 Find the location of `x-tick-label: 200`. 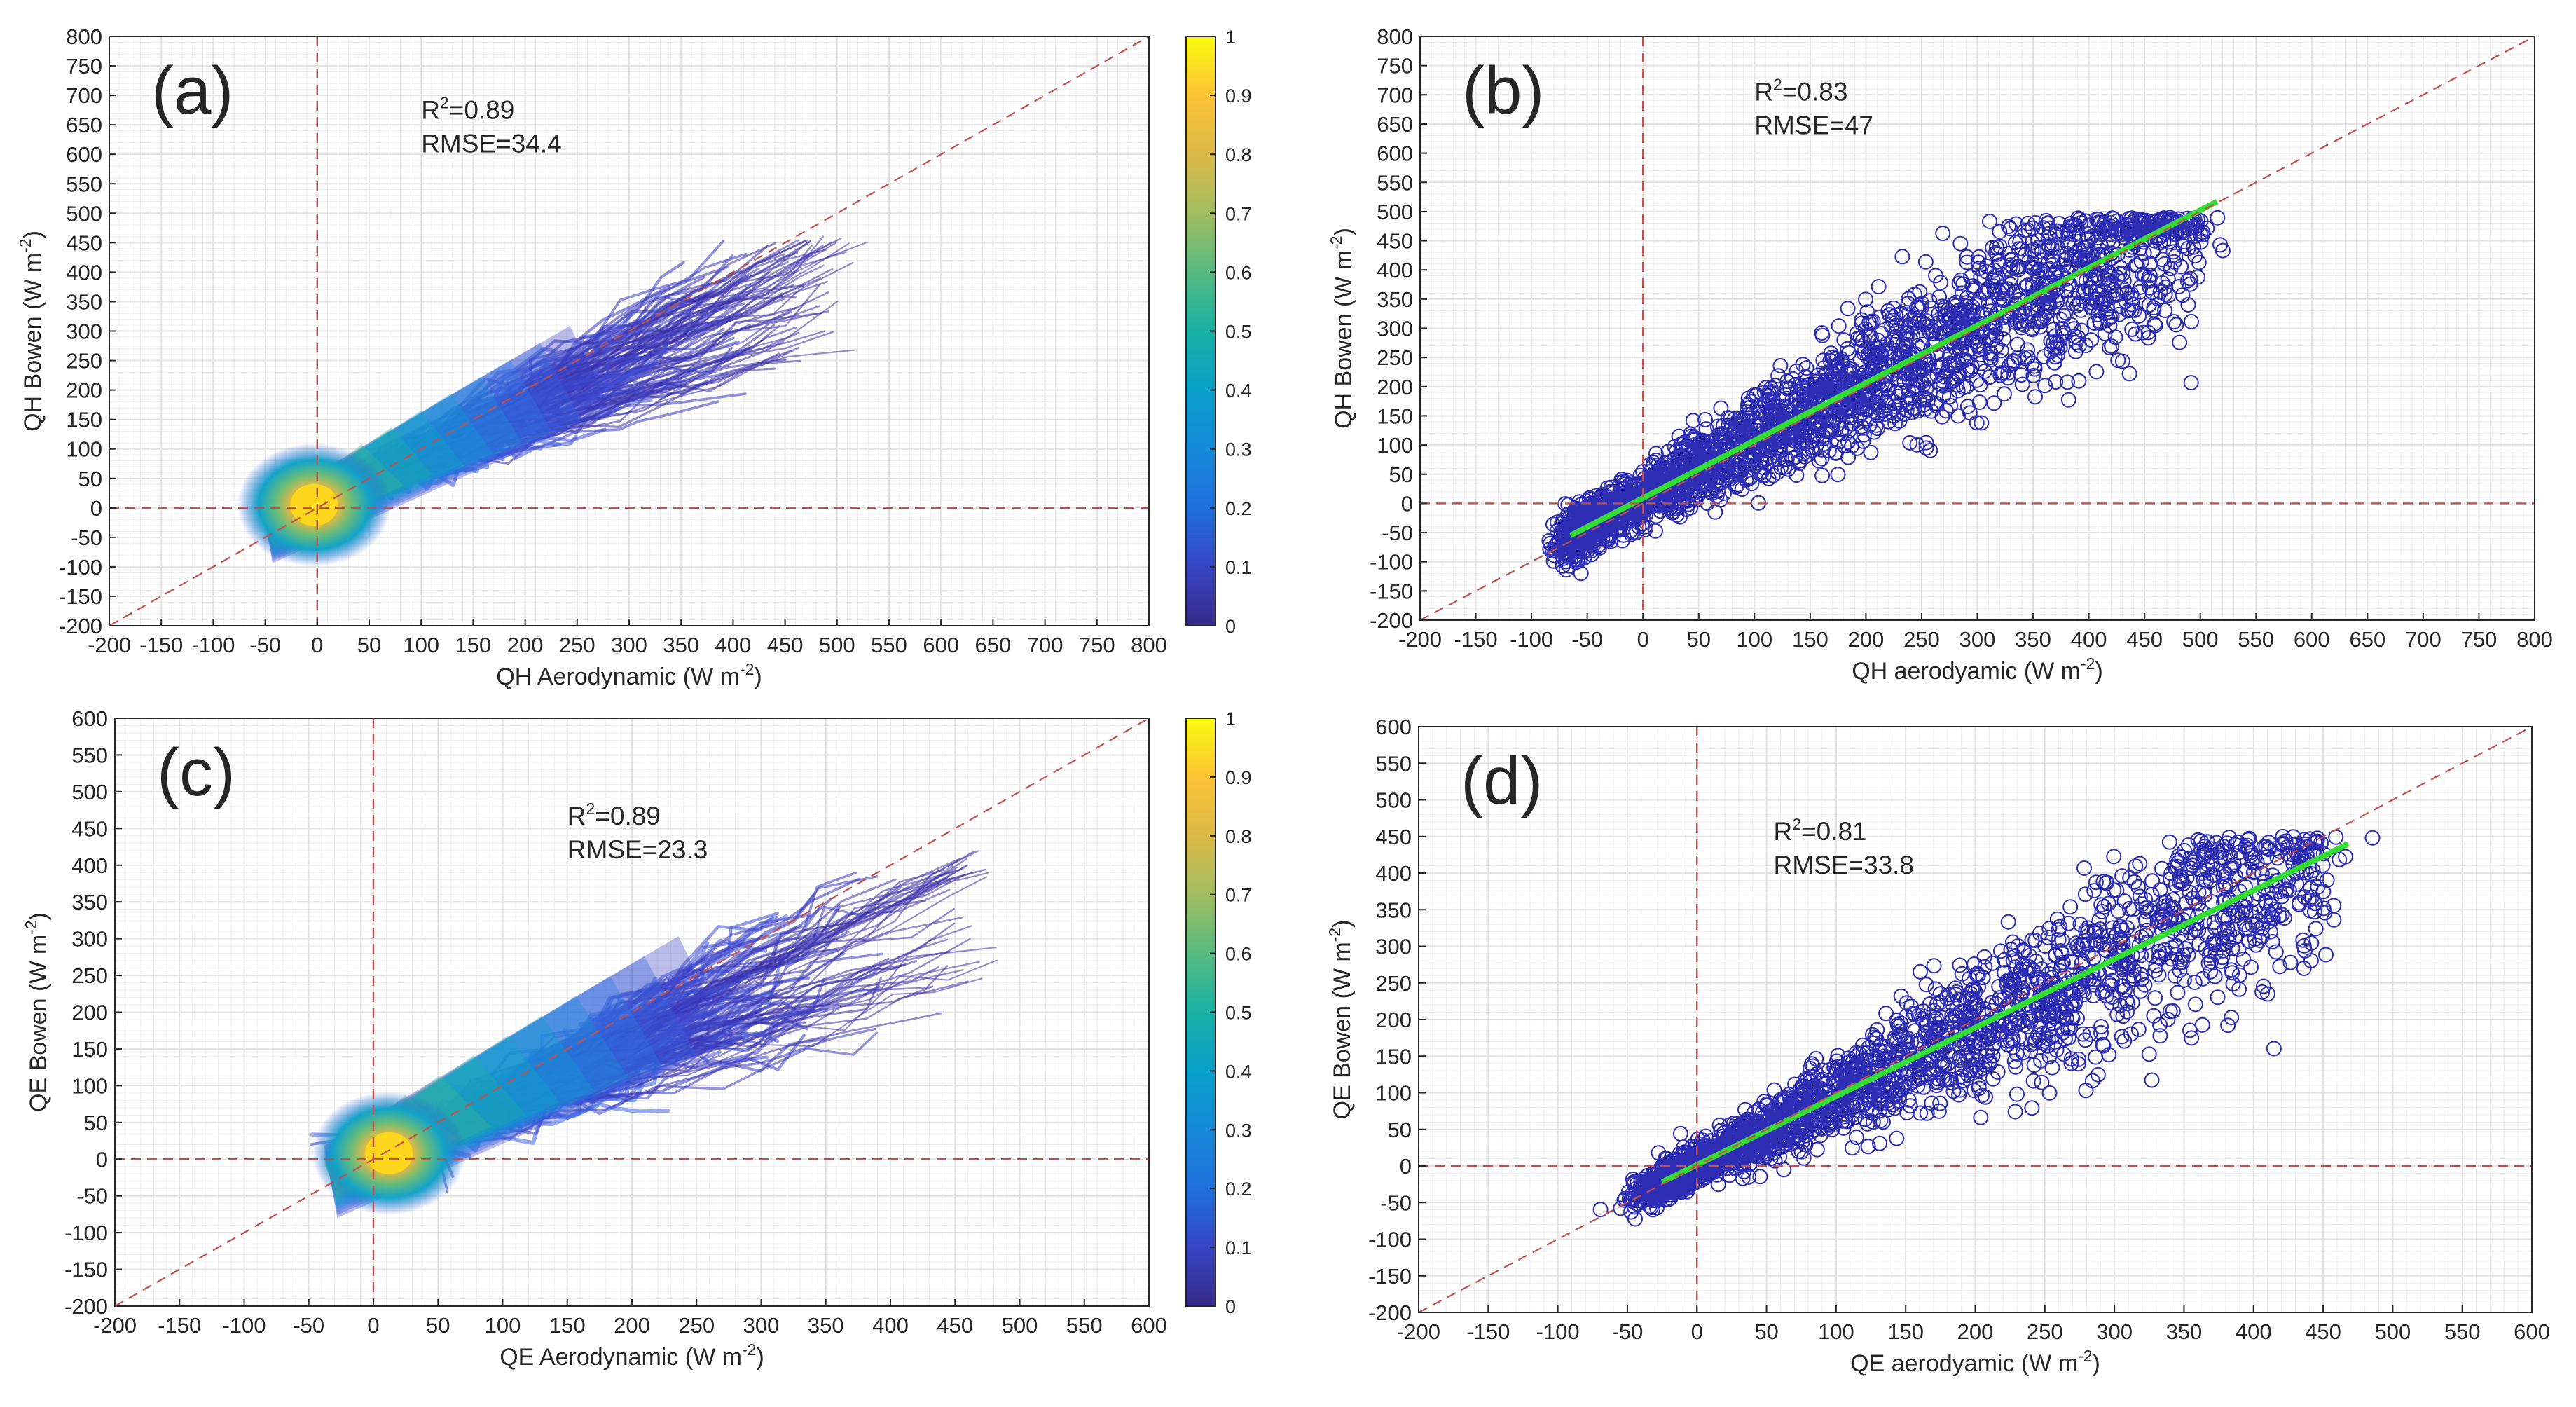

x-tick-label: 200 is located at coordinates (632, 1325).